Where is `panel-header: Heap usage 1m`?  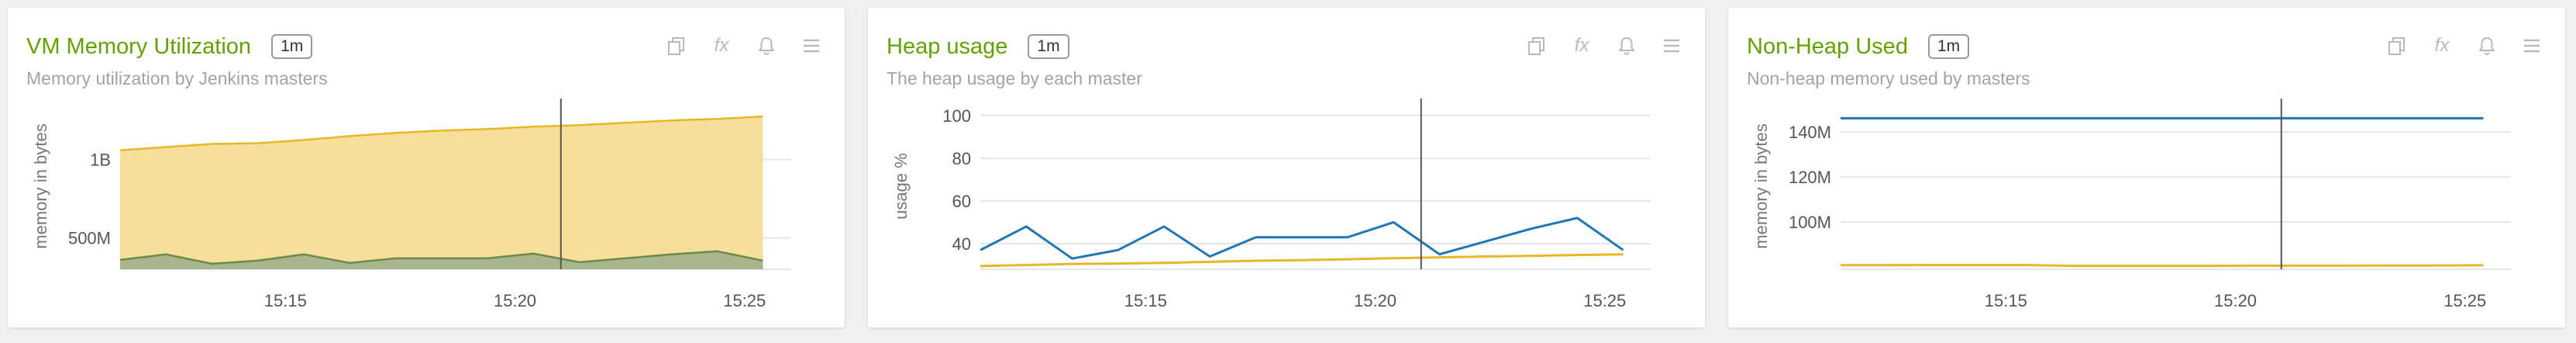 panel-header: Heap usage 1m is located at coordinates (978, 46).